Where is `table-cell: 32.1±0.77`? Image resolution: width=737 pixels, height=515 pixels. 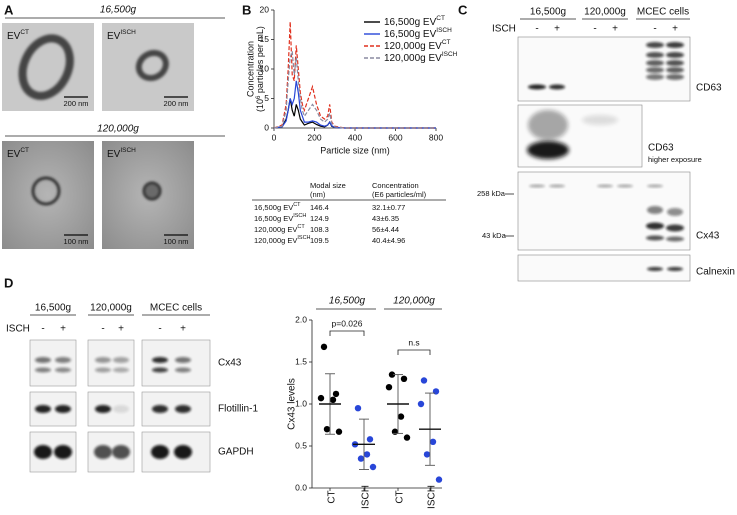
table-cell: 32.1±0.77 is located at coordinates (388, 207).